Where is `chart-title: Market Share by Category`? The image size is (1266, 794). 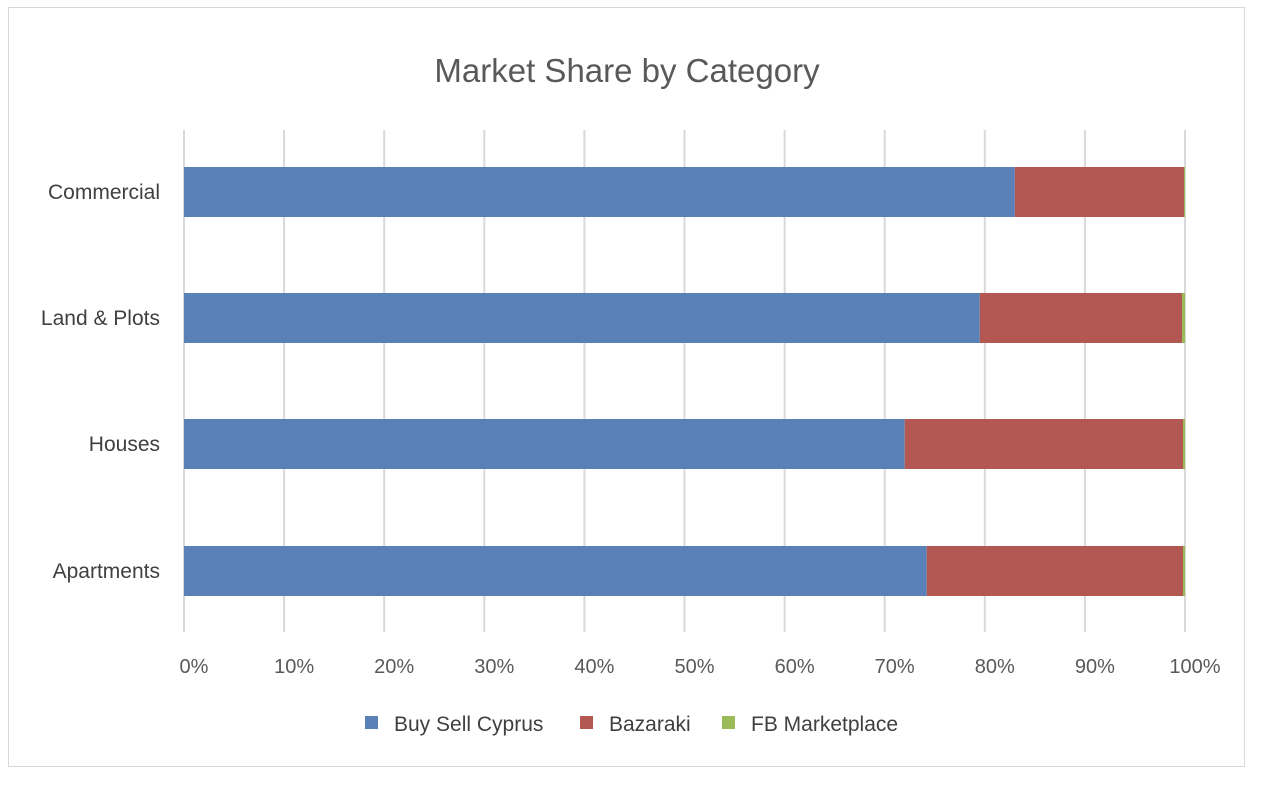
chart-title: Market Share by Category is located at coordinates (627, 70).